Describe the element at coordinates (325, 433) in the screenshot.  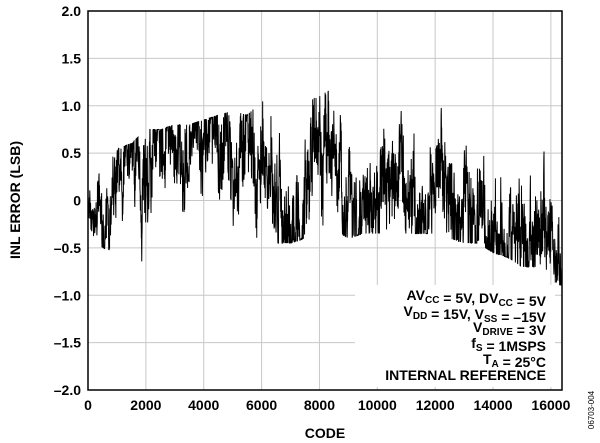
I see `x-axis-title: CODE` at that location.